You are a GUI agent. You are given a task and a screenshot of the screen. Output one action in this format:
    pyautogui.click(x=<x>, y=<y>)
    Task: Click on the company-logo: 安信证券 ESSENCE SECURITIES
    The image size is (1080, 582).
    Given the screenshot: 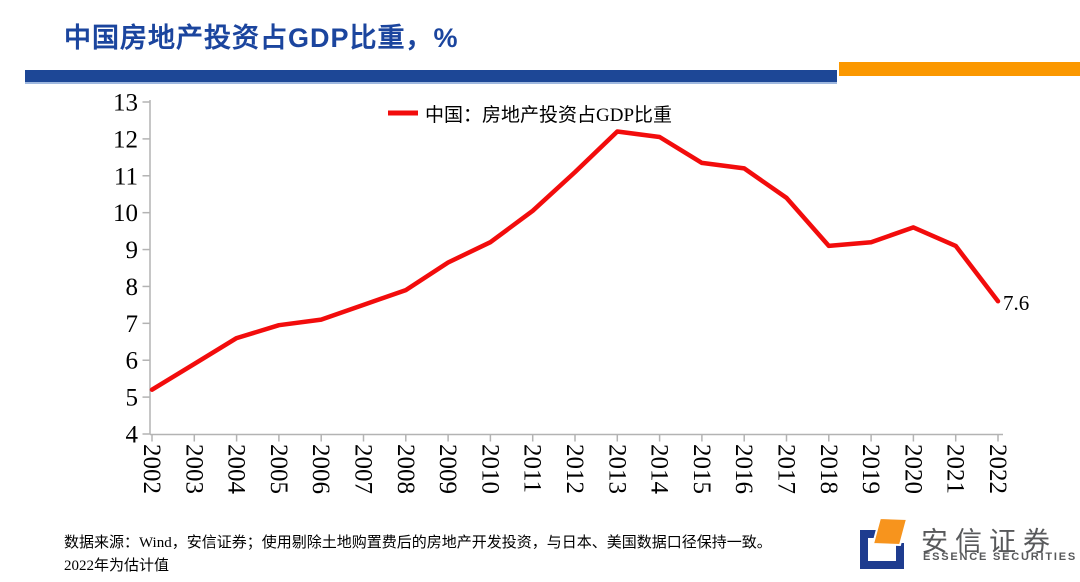 What is the action you would take?
    pyautogui.click(x=966, y=544)
    